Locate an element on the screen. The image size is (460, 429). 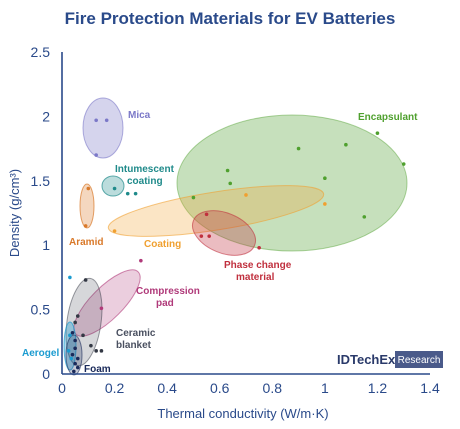
y-tick-labels: 0 0.5 1 1.5 2 2.5 is located at coordinates (41, 213).